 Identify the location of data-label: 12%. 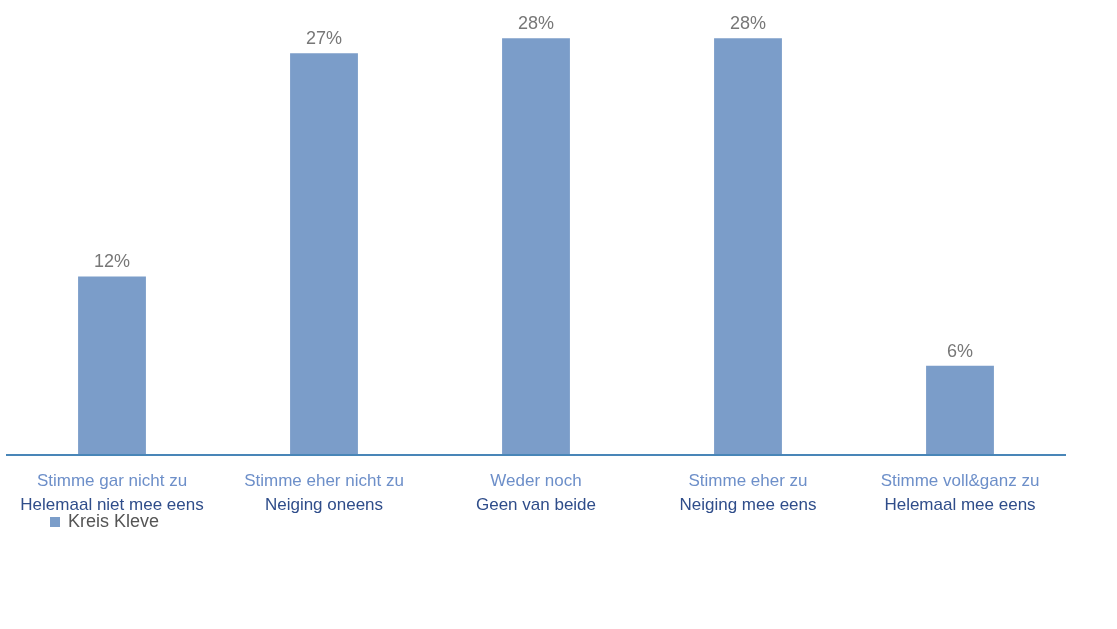
(112, 261).